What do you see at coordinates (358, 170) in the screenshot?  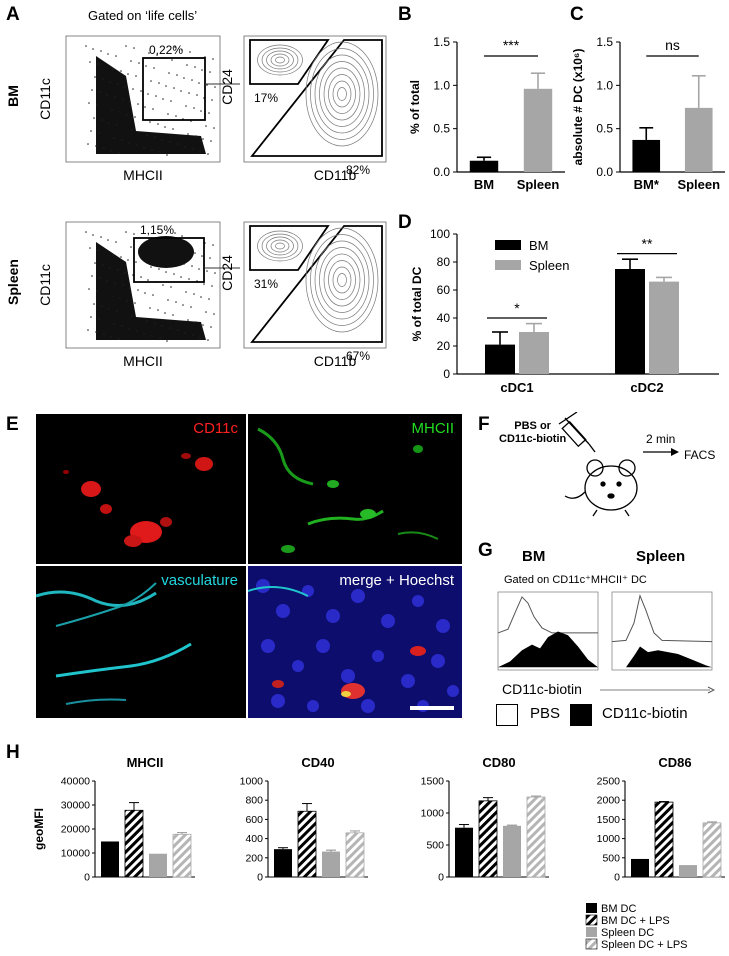 I see `contour-pct-lower: 82%` at bounding box center [358, 170].